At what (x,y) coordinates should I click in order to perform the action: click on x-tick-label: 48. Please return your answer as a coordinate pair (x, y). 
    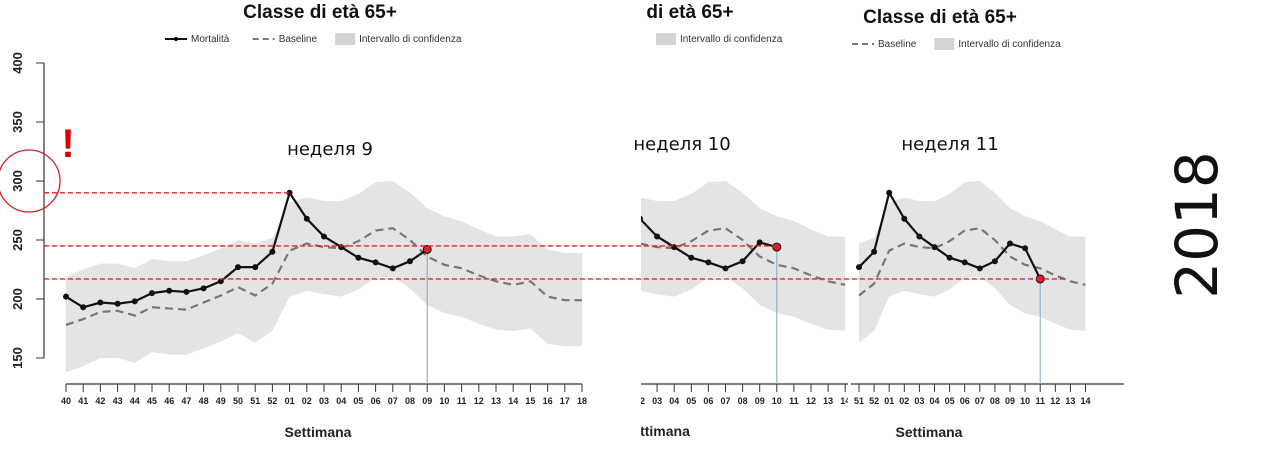
    Looking at the image, I should click on (204, 401).